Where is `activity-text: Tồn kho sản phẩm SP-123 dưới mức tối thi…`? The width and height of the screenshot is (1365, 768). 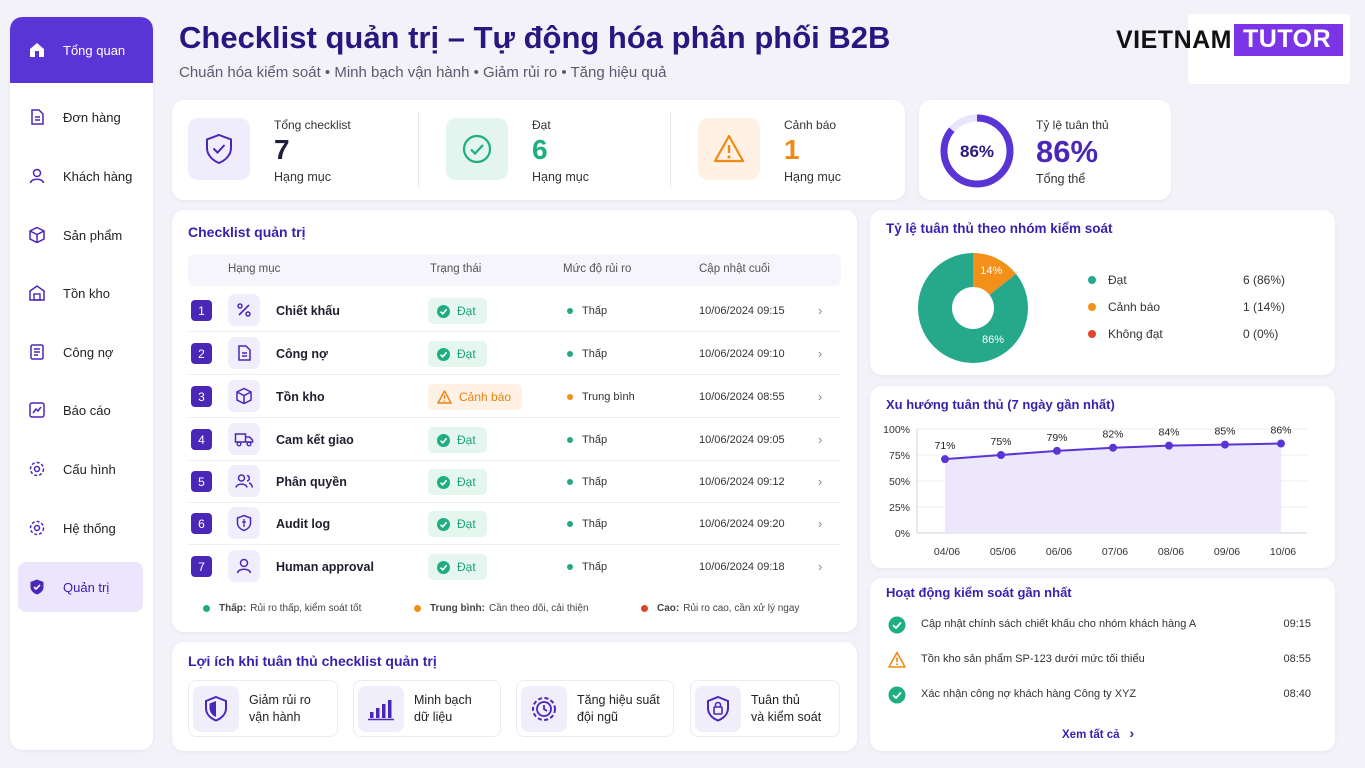
activity-text: Tồn kho sản phẩm SP-123 dưới mức tối thi… is located at coordinates (1033, 659).